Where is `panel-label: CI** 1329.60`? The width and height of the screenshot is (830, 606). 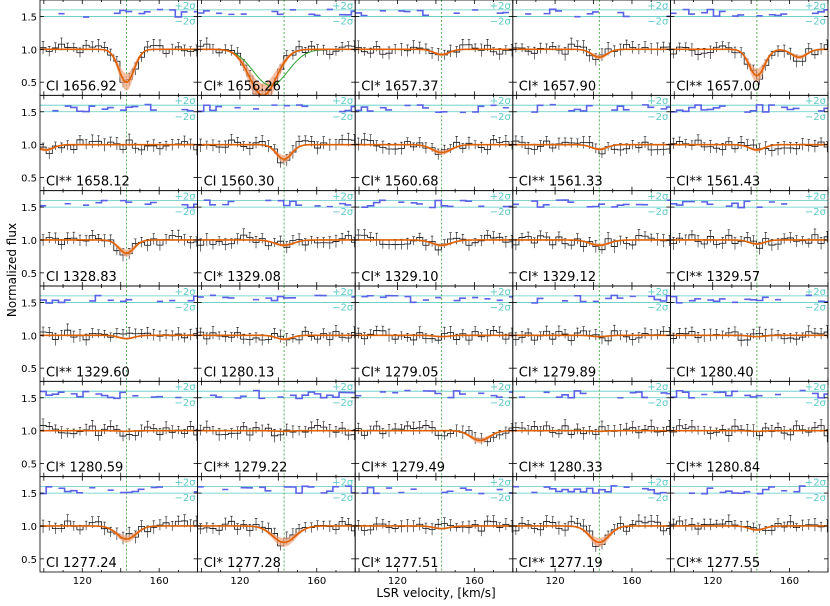 panel-label: CI** 1329.60 is located at coordinates (88, 372).